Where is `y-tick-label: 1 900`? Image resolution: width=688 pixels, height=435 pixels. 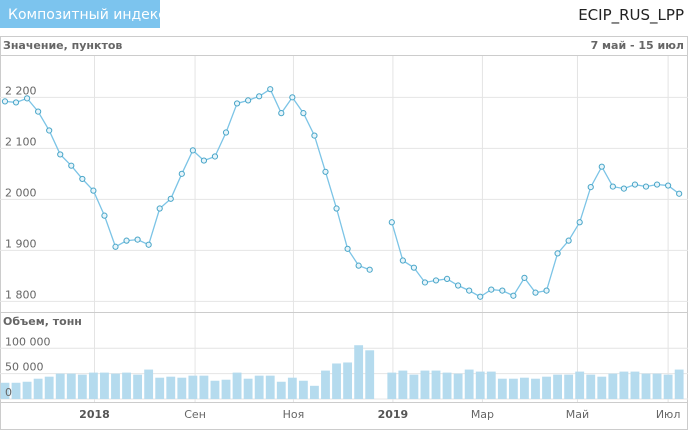
y-tick-label: 1 900 is located at coordinates (21, 243).